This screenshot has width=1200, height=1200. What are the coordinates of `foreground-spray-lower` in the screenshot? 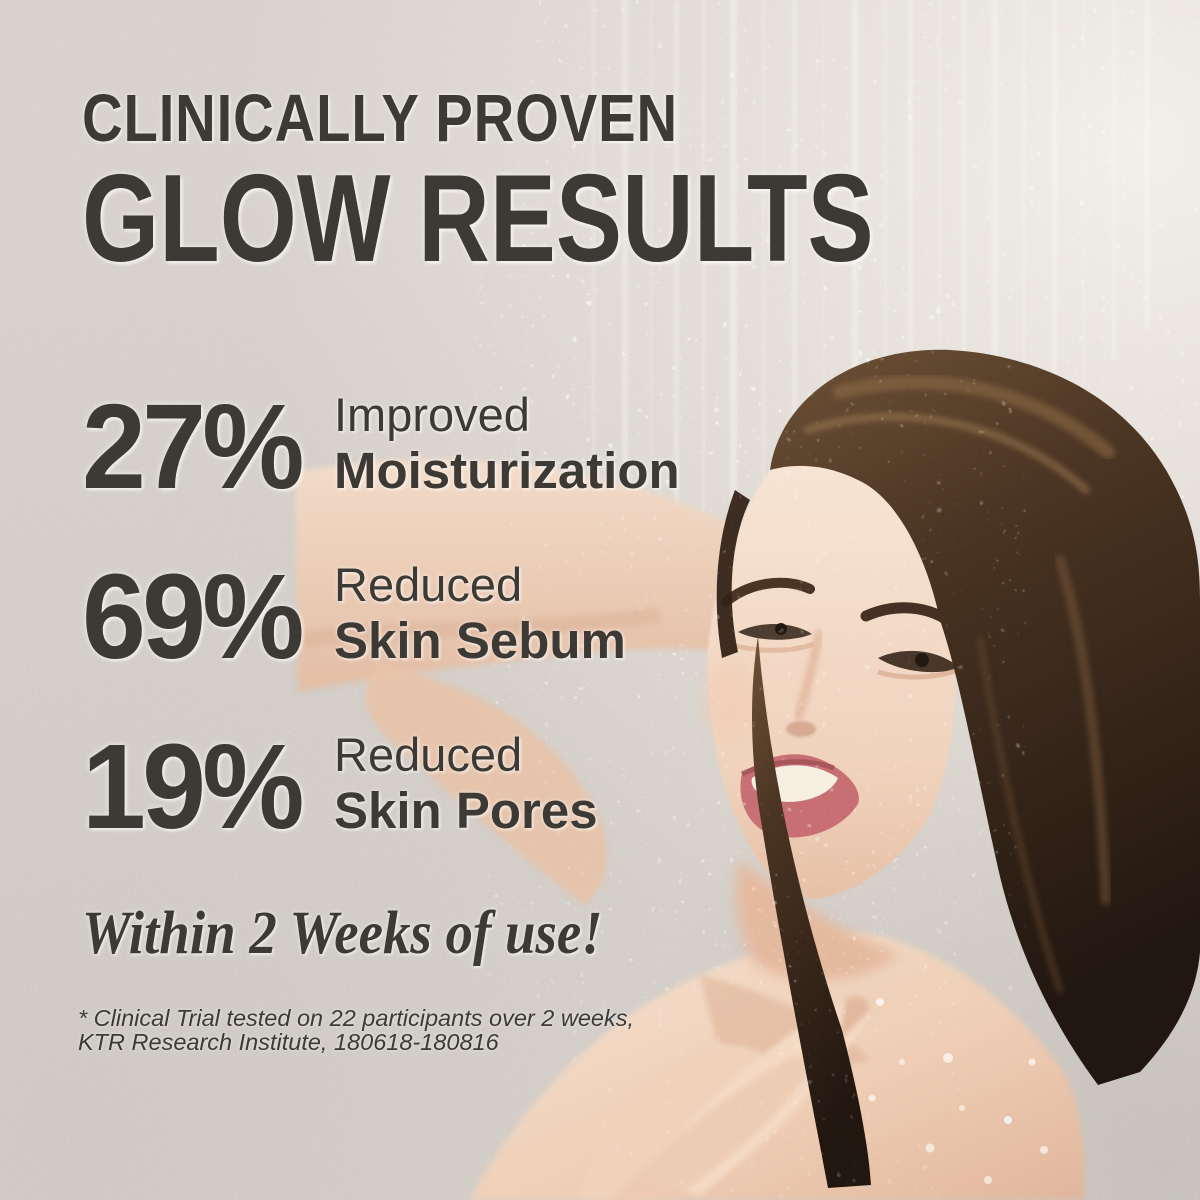 It's located at (765, 1010).